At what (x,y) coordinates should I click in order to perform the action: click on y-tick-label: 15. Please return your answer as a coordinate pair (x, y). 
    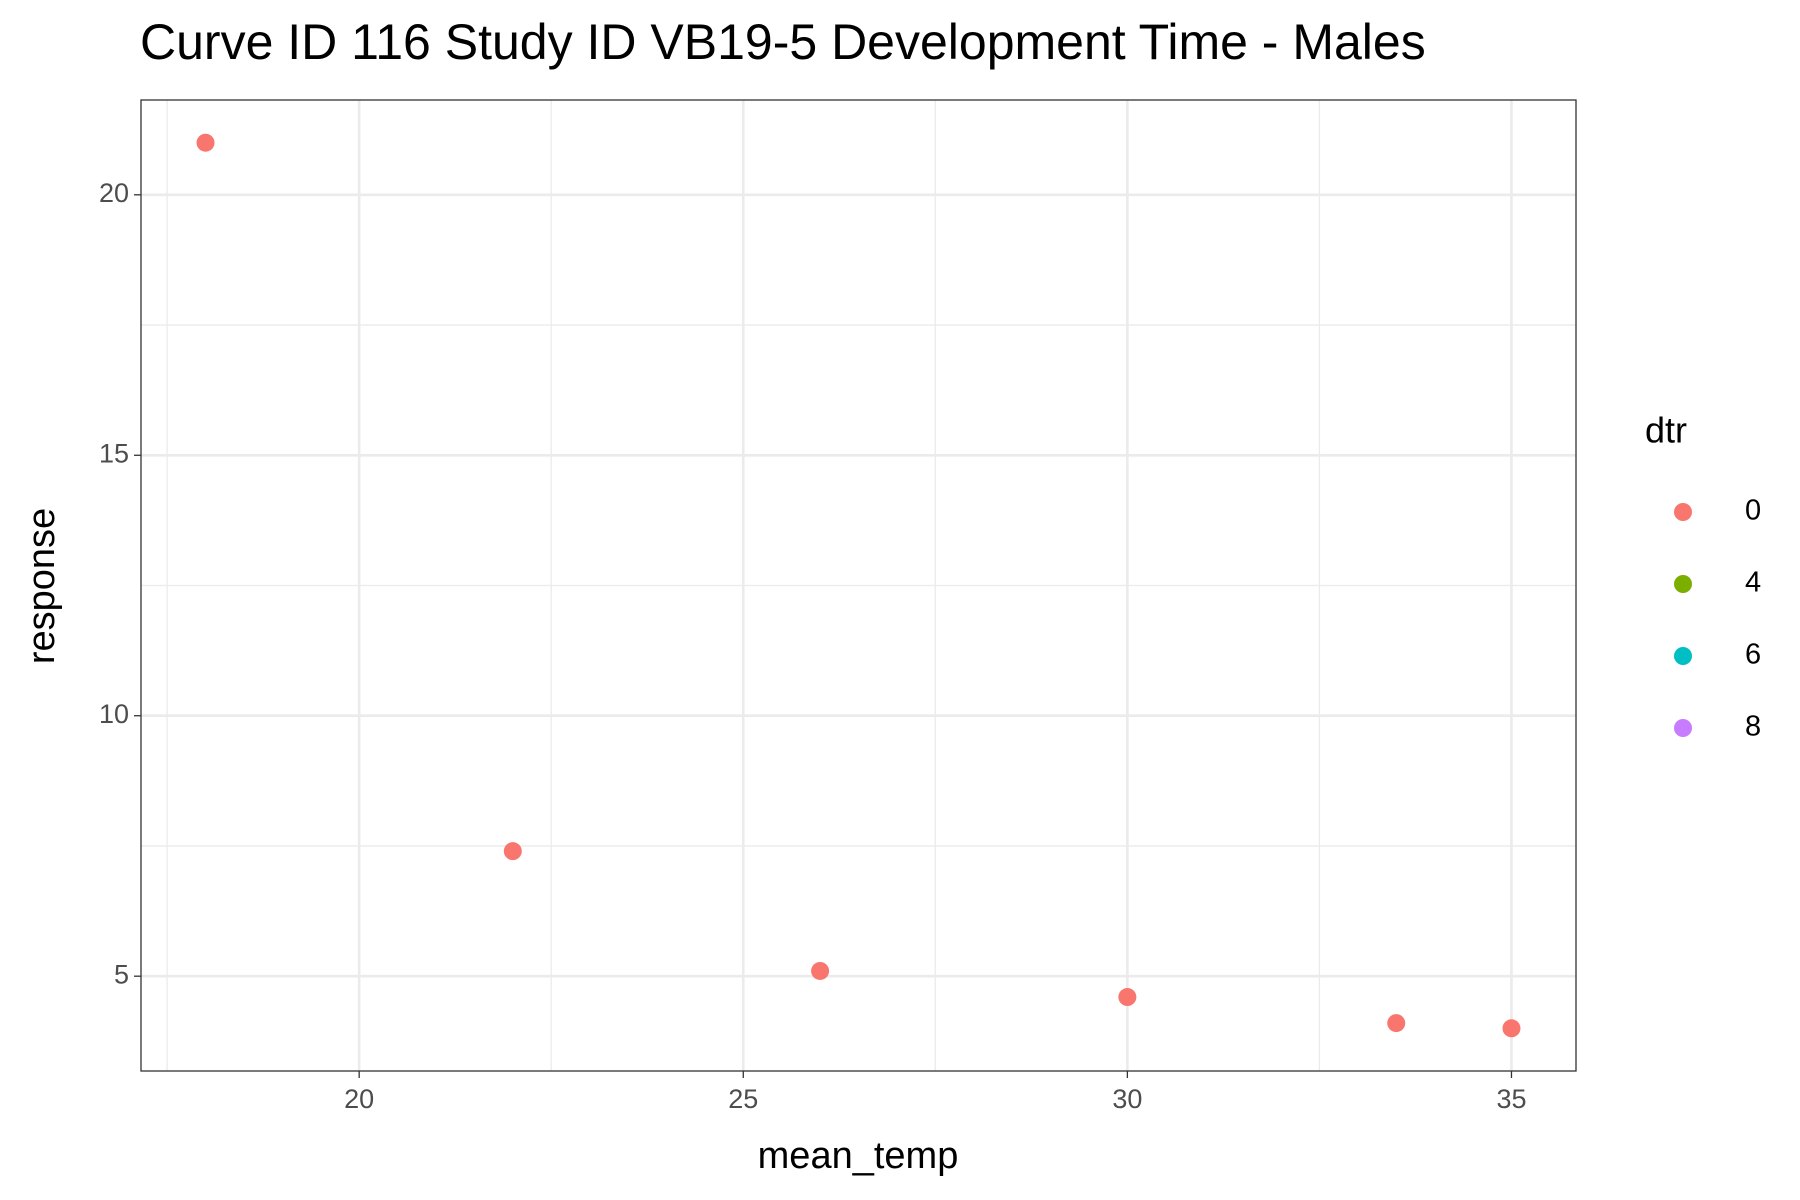
    Looking at the image, I should click on (114, 453).